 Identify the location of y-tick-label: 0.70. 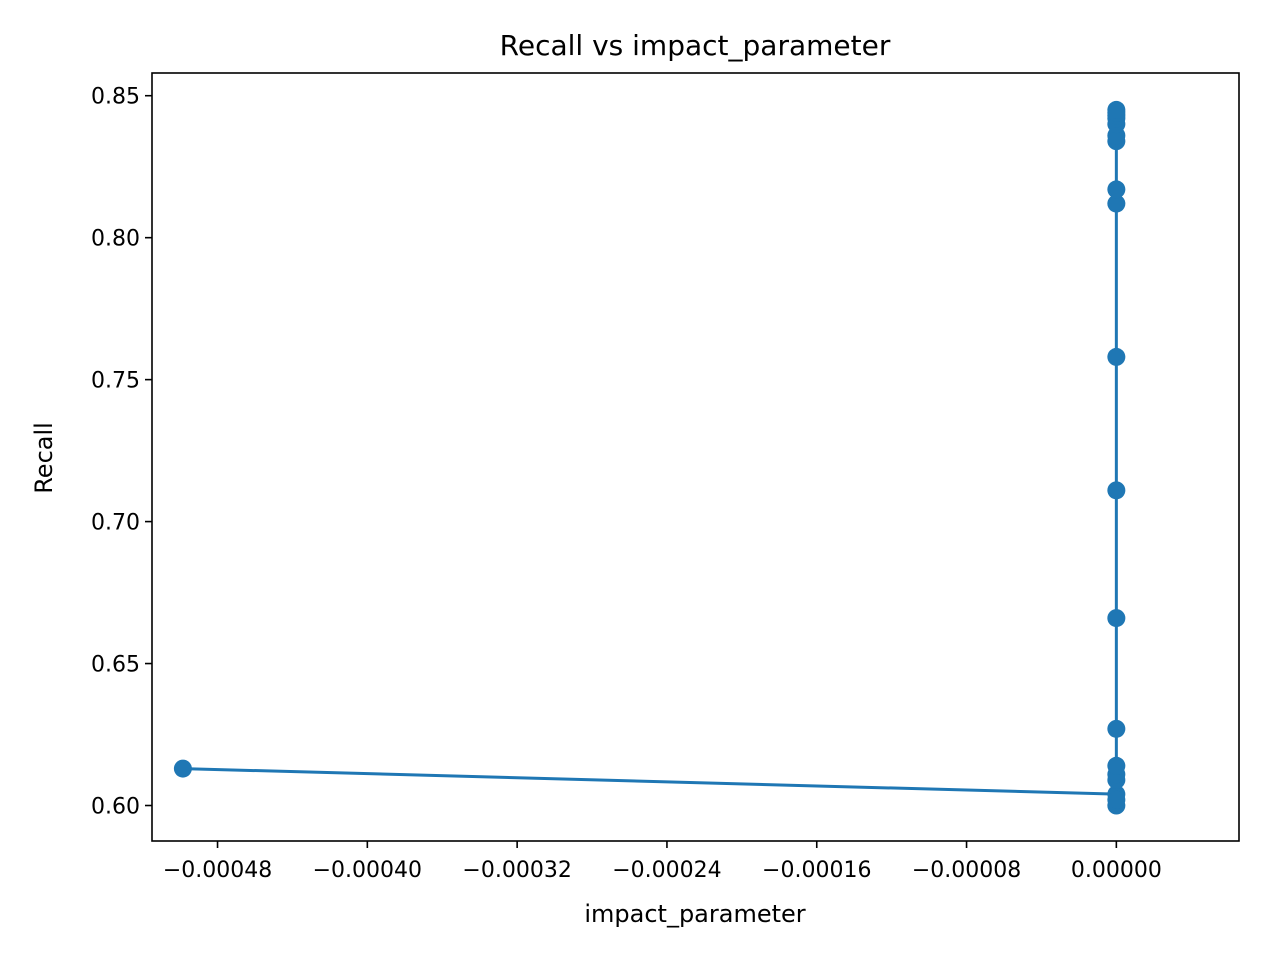
(115, 523).